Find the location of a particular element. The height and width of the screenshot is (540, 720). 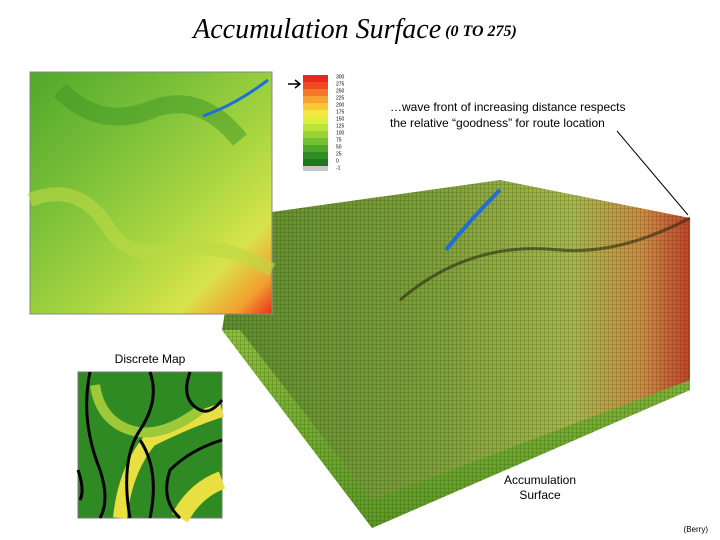

discrete-map is located at coordinates (151, 447).